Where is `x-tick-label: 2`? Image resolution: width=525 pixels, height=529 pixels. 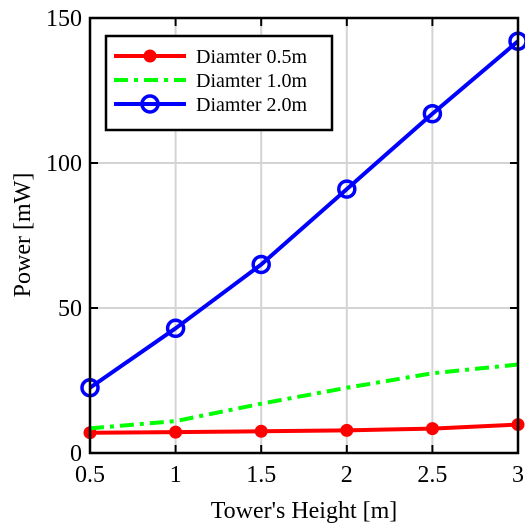 x-tick-label: 2 is located at coordinates (347, 475).